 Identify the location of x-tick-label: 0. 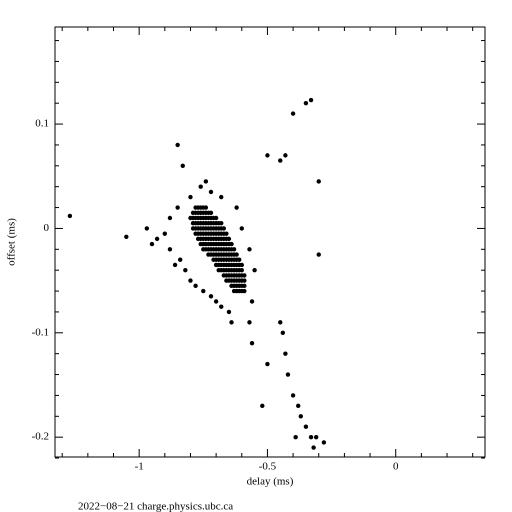
(396, 467).